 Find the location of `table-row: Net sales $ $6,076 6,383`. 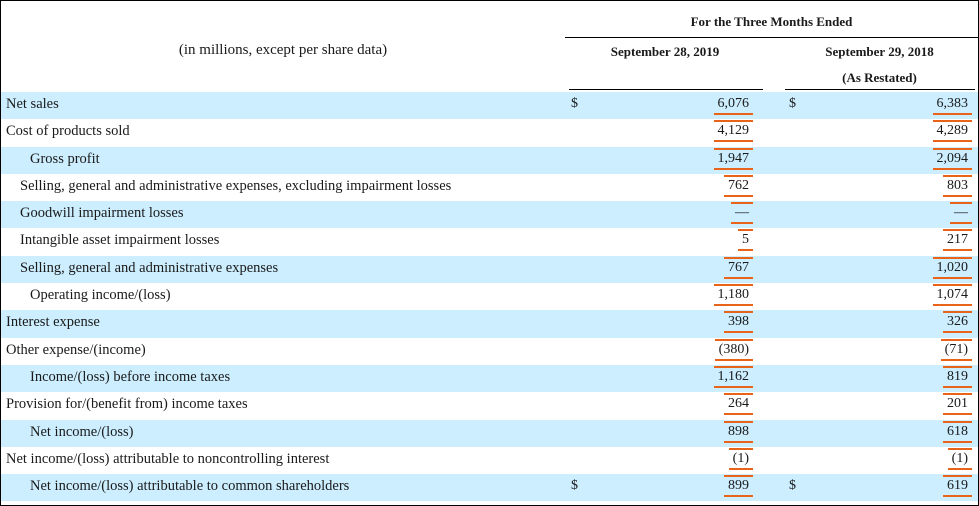

table-row: Net sales $ $6,076 6,383 is located at coordinates (489, 106).